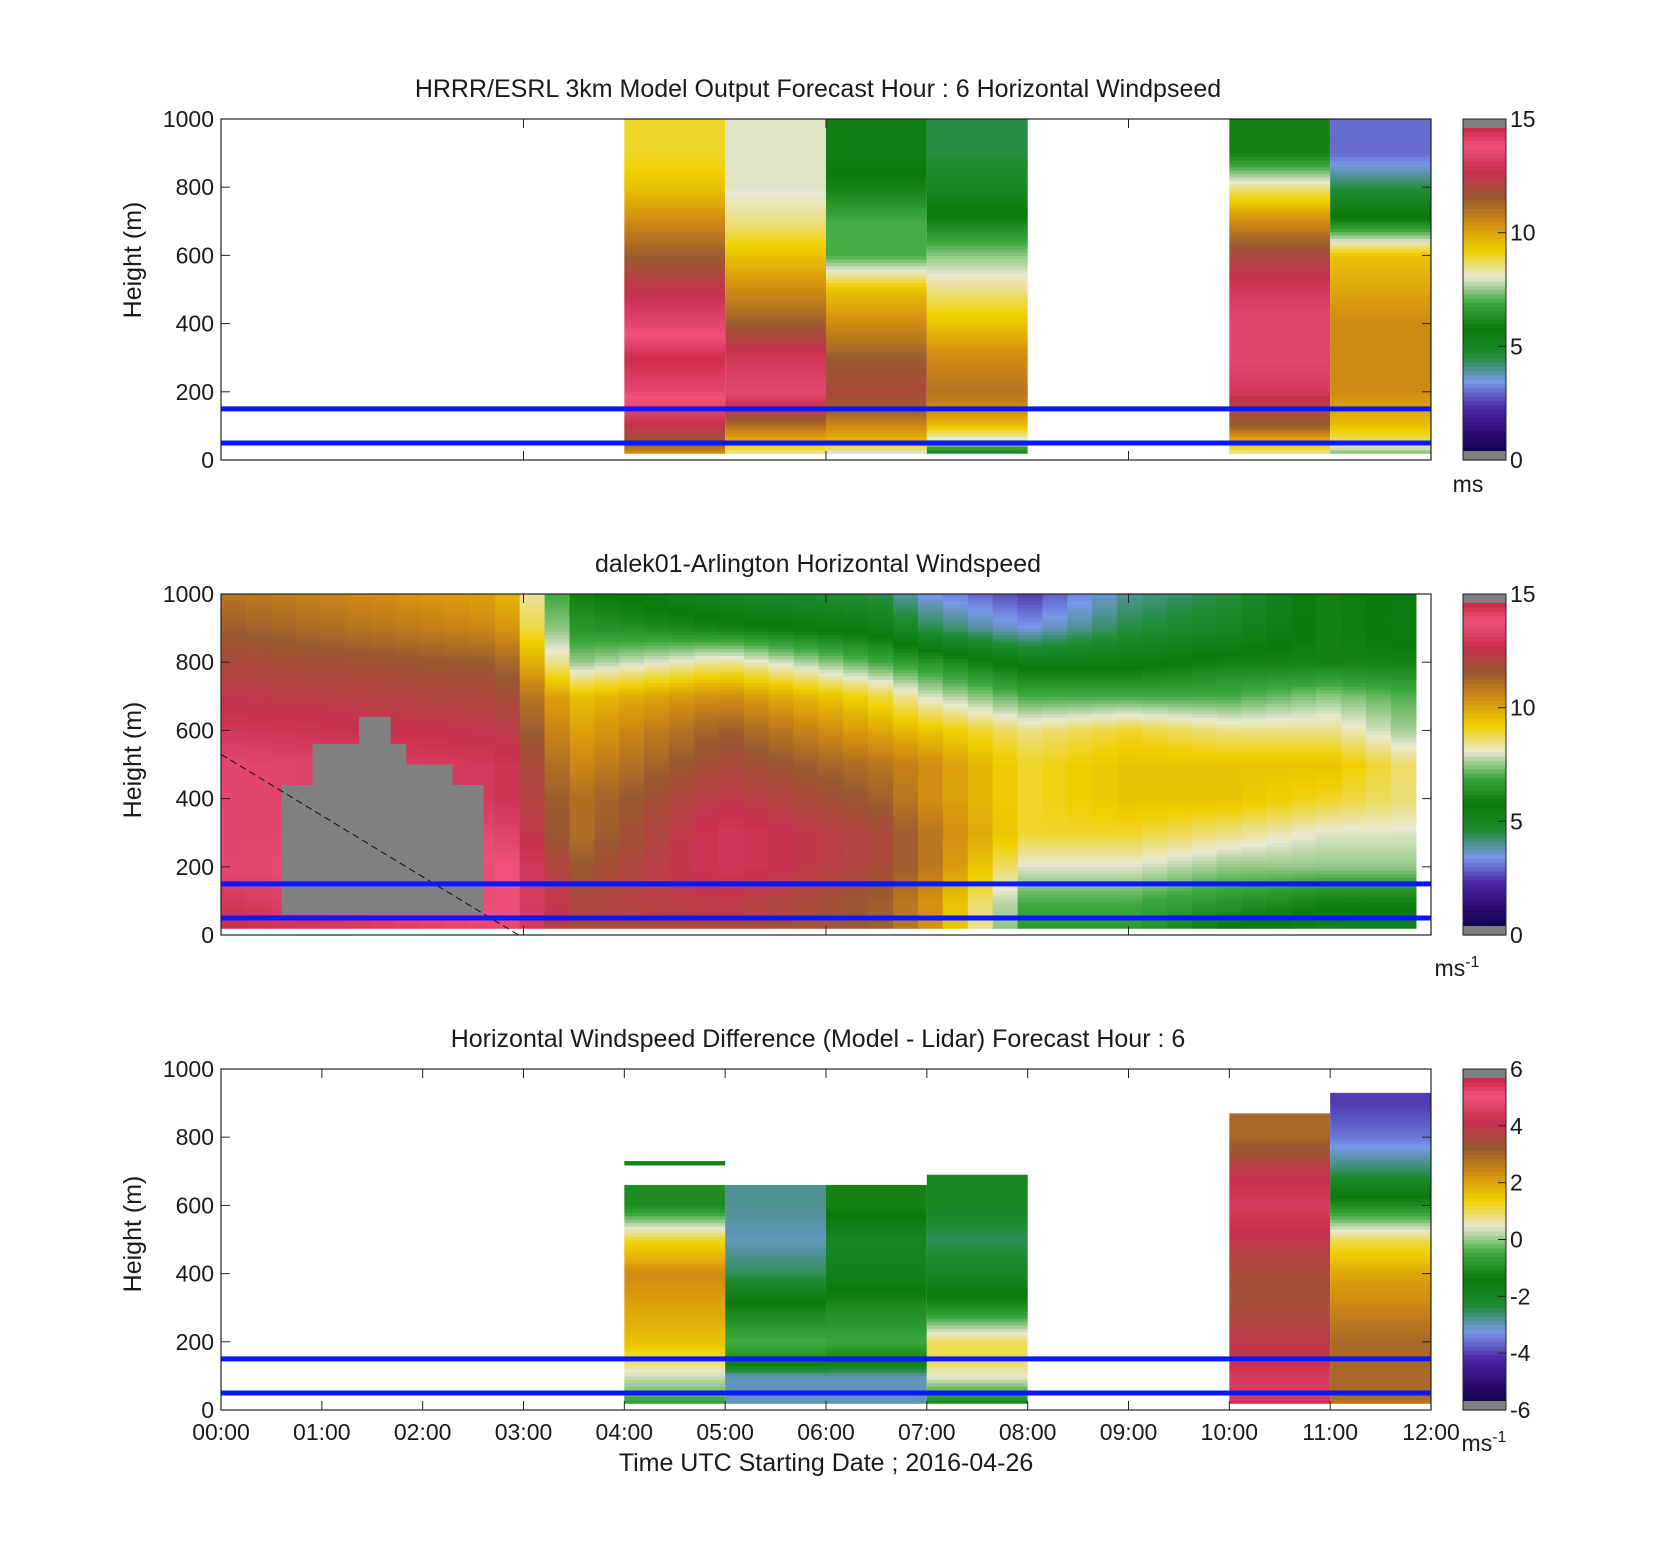 The height and width of the screenshot is (1561, 1680). I want to click on colorbar-segment, so click(1484, 271).